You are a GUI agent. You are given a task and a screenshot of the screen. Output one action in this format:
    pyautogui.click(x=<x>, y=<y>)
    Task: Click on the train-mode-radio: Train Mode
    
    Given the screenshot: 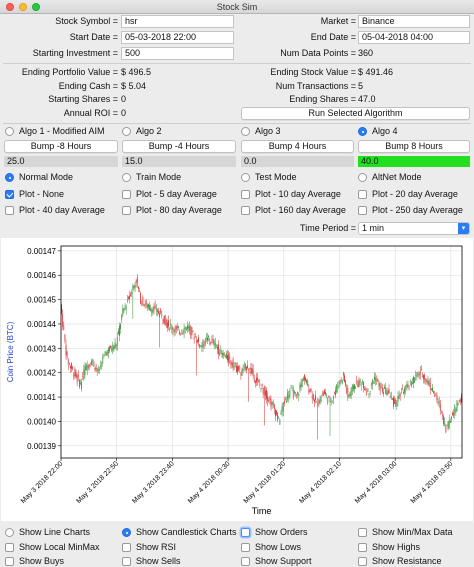 What is the action you would take?
    pyautogui.click(x=151, y=177)
    